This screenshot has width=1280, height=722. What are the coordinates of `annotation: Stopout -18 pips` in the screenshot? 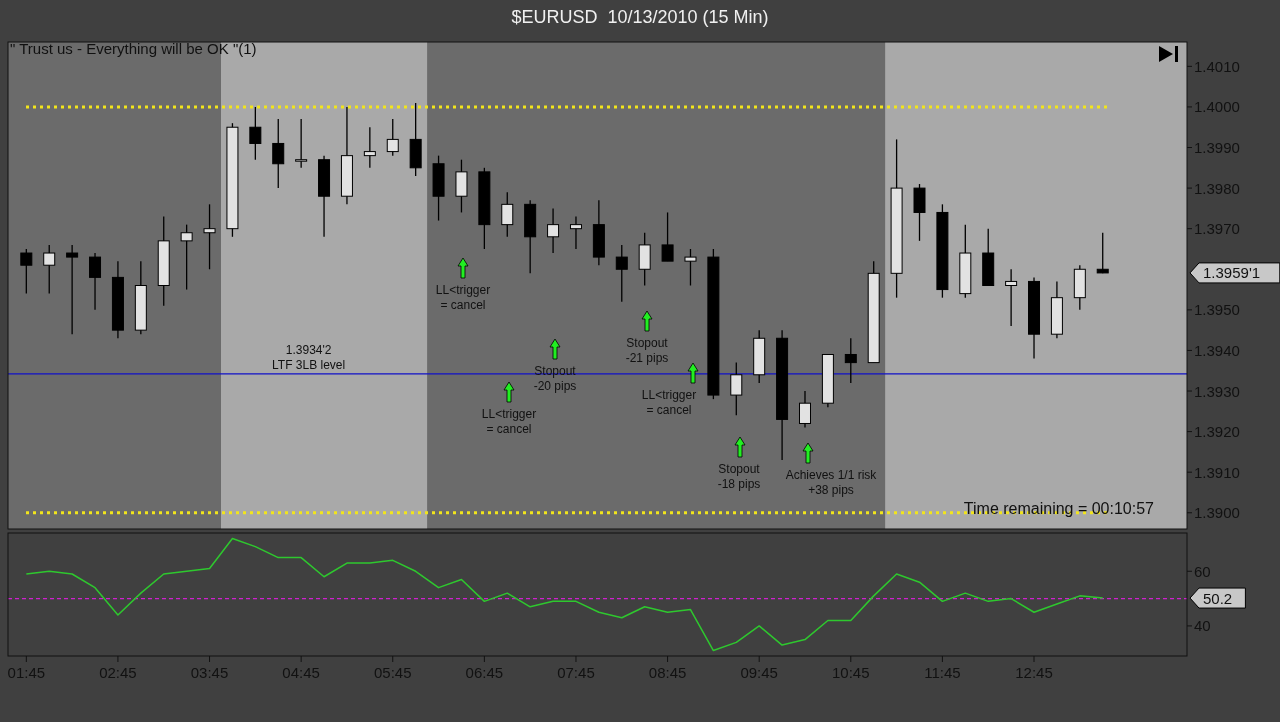 It's located at (739, 476).